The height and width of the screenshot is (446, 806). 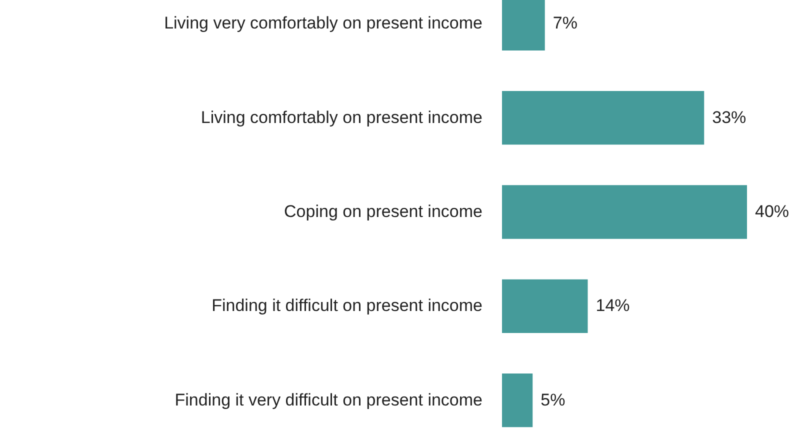 I want to click on y-tick-label: Coping on present income, so click(x=383, y=211).